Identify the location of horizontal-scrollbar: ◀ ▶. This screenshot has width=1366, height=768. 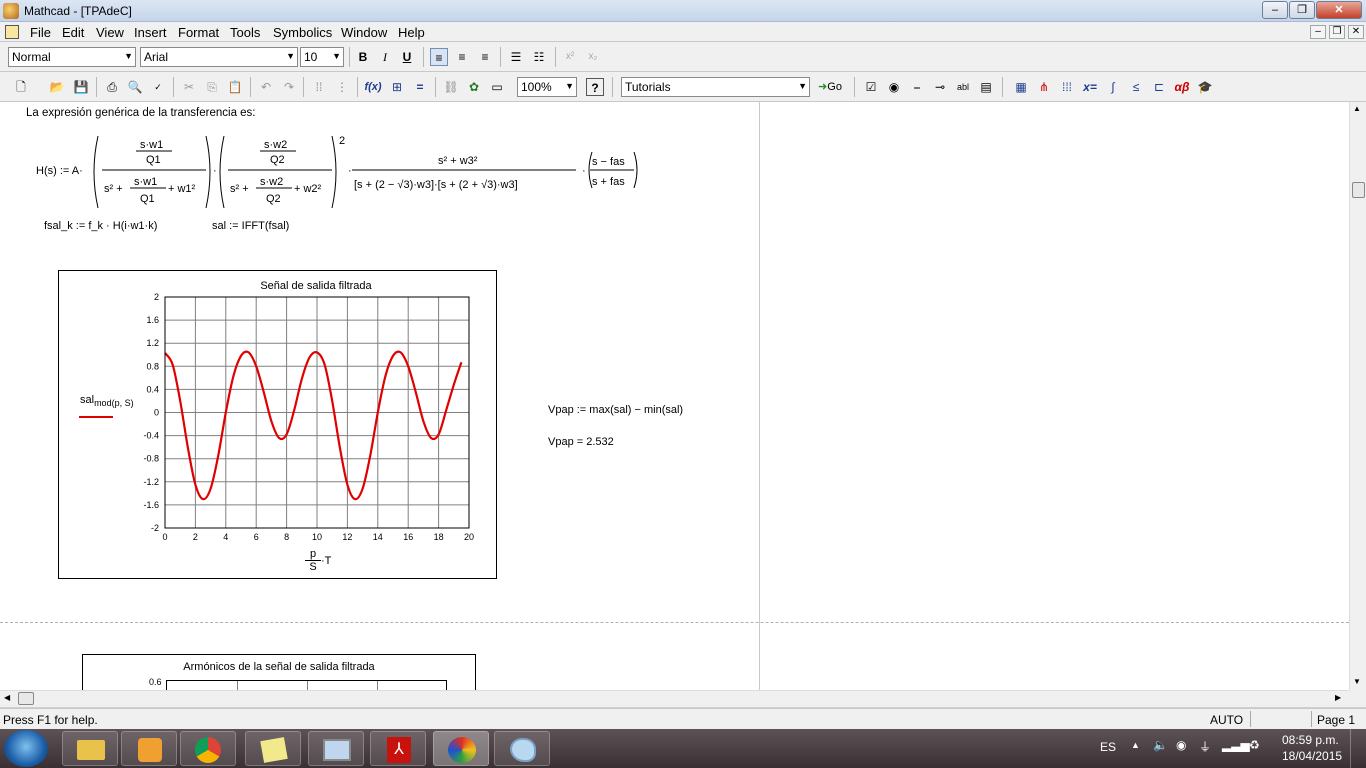
(674, 698).